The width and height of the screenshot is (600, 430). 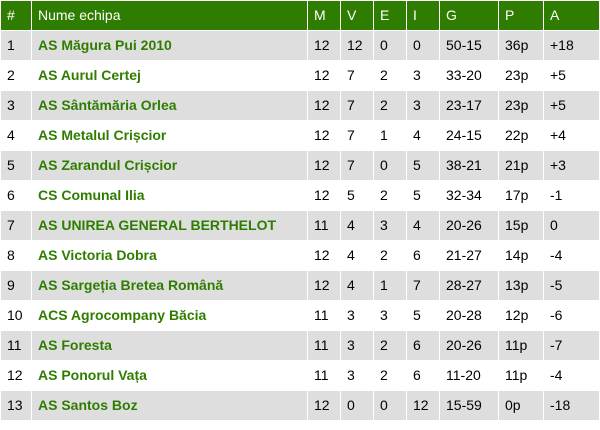 I want to click on cell-adjust: +3, so click(x=571, y=165).